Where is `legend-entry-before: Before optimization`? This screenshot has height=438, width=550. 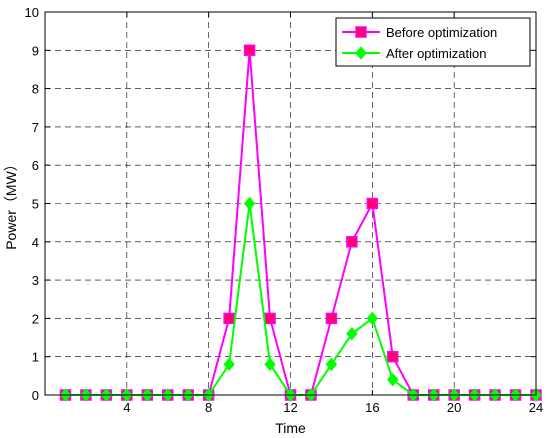 legend-entry-before: Before optimization is located at coordinates (419, 32).